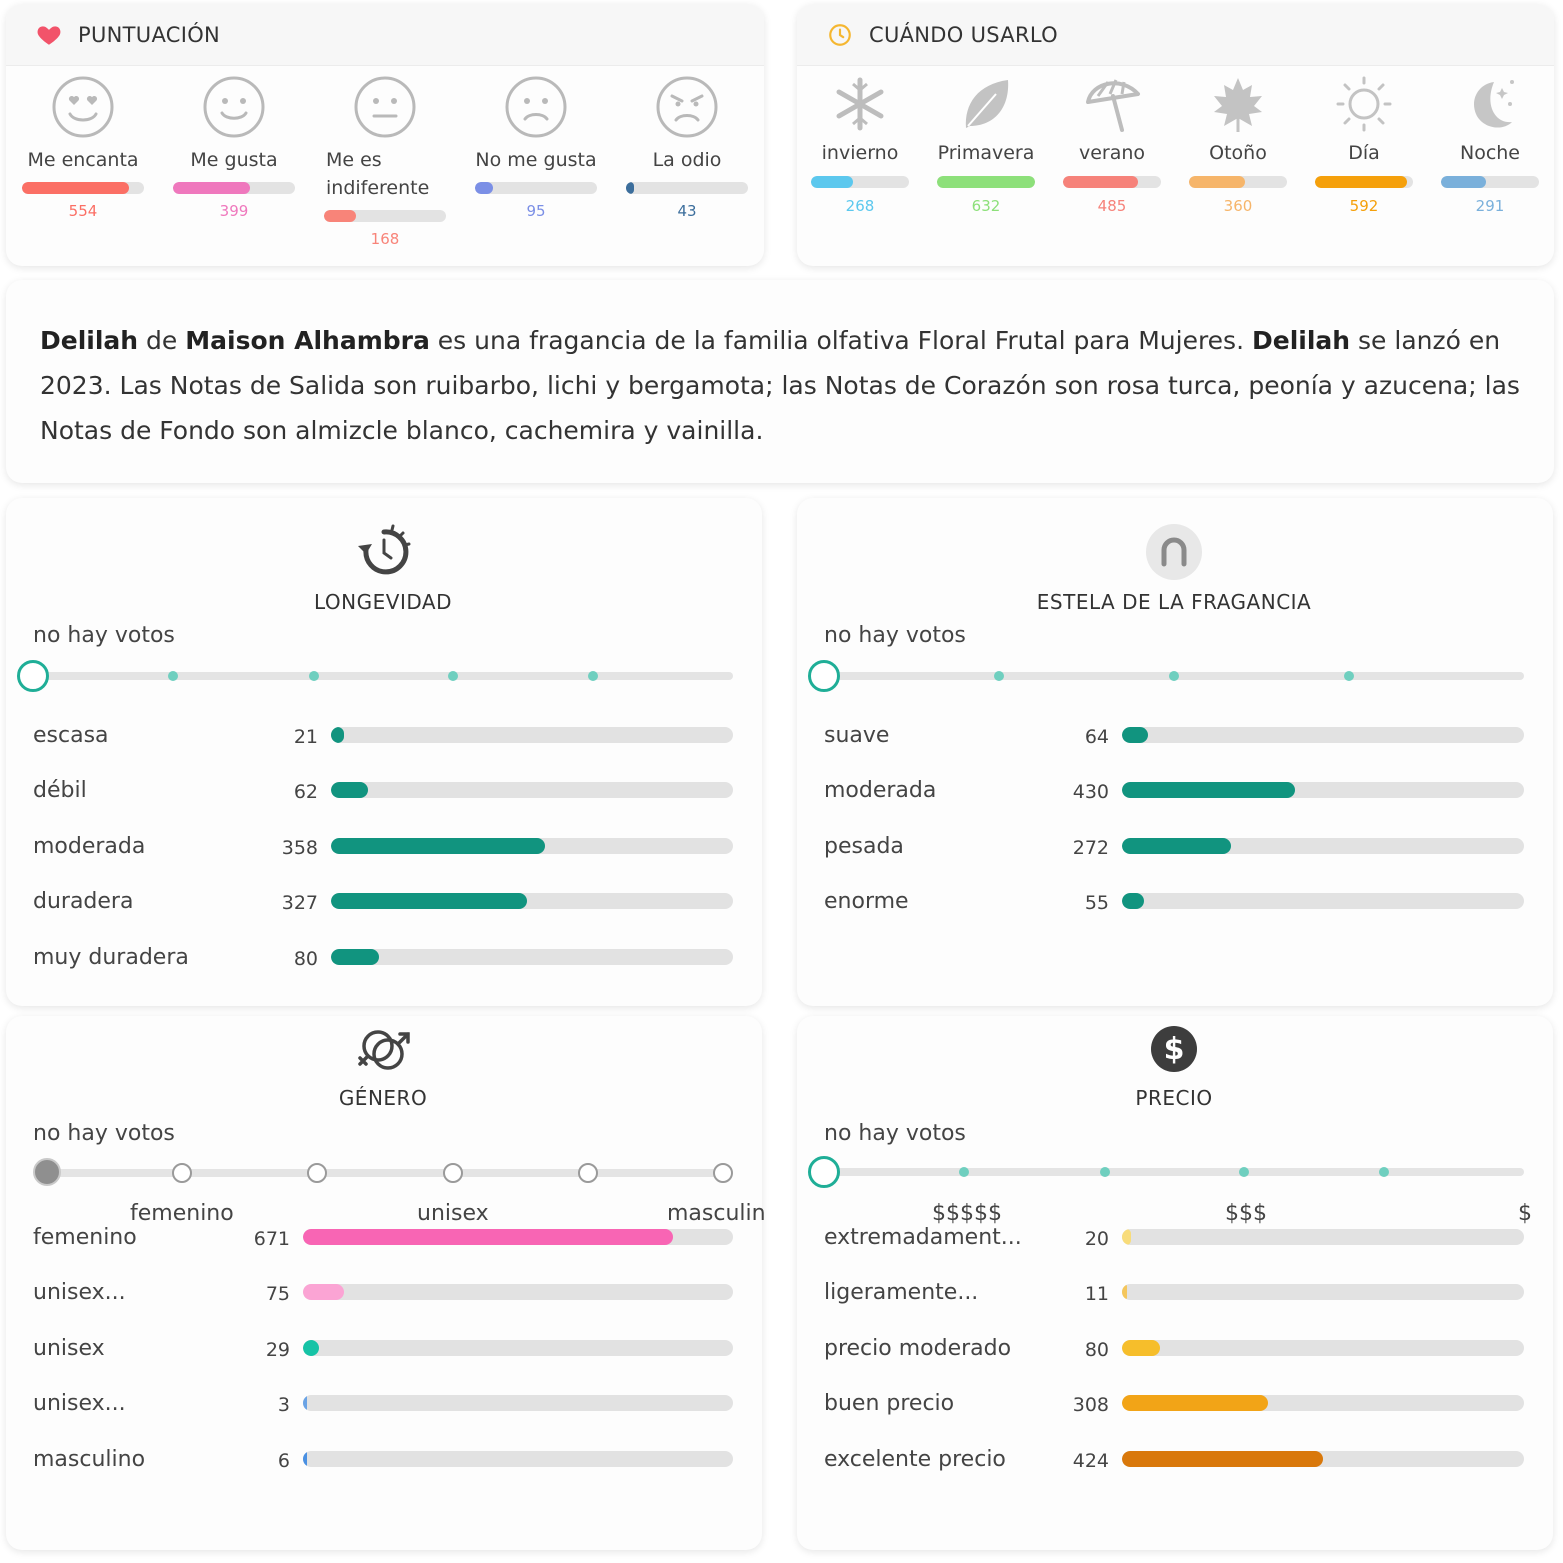  I want to click on description-connector: de, so click(162, 340).